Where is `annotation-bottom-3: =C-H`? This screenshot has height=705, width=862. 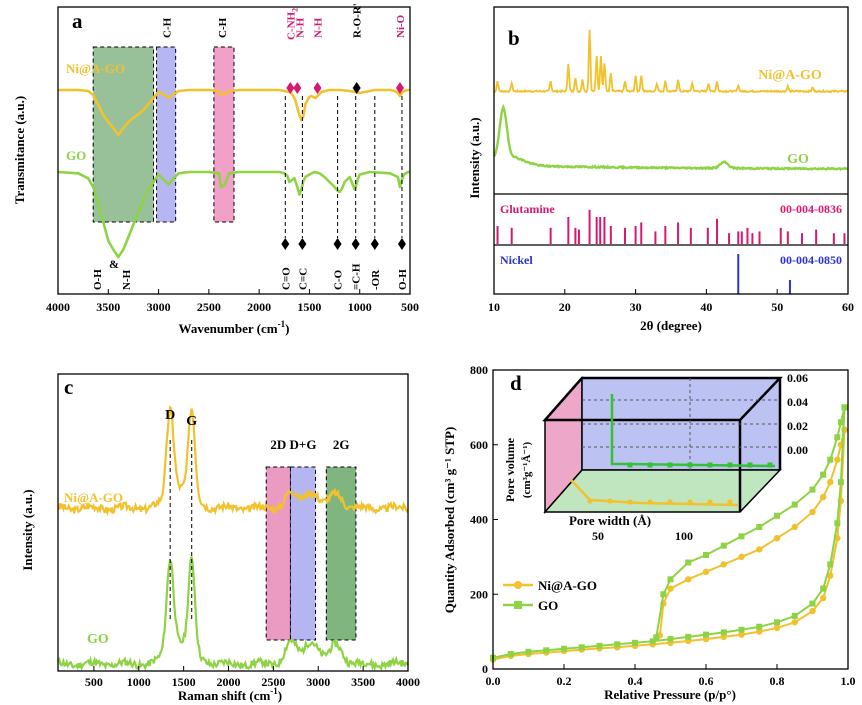
annotation-bottom-3: =C-H is located at coordinates (357, 276).